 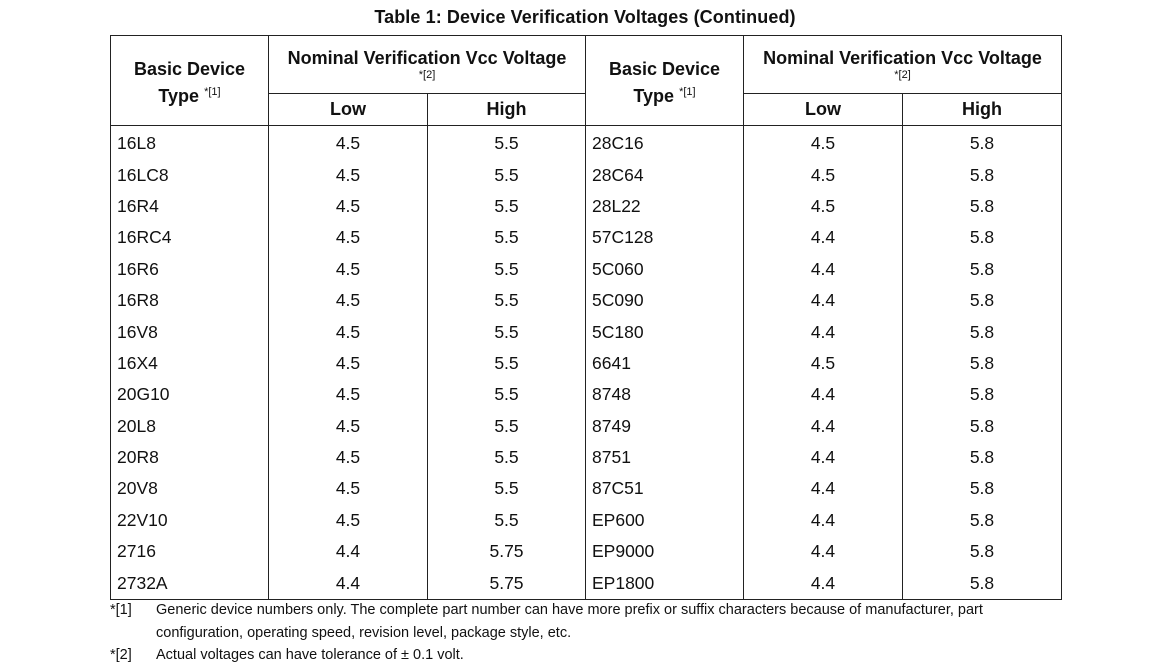 I want to click on table-row: 20G10 4.5 5.5 8748 4.4 5.8, so click(x=586, y=395).